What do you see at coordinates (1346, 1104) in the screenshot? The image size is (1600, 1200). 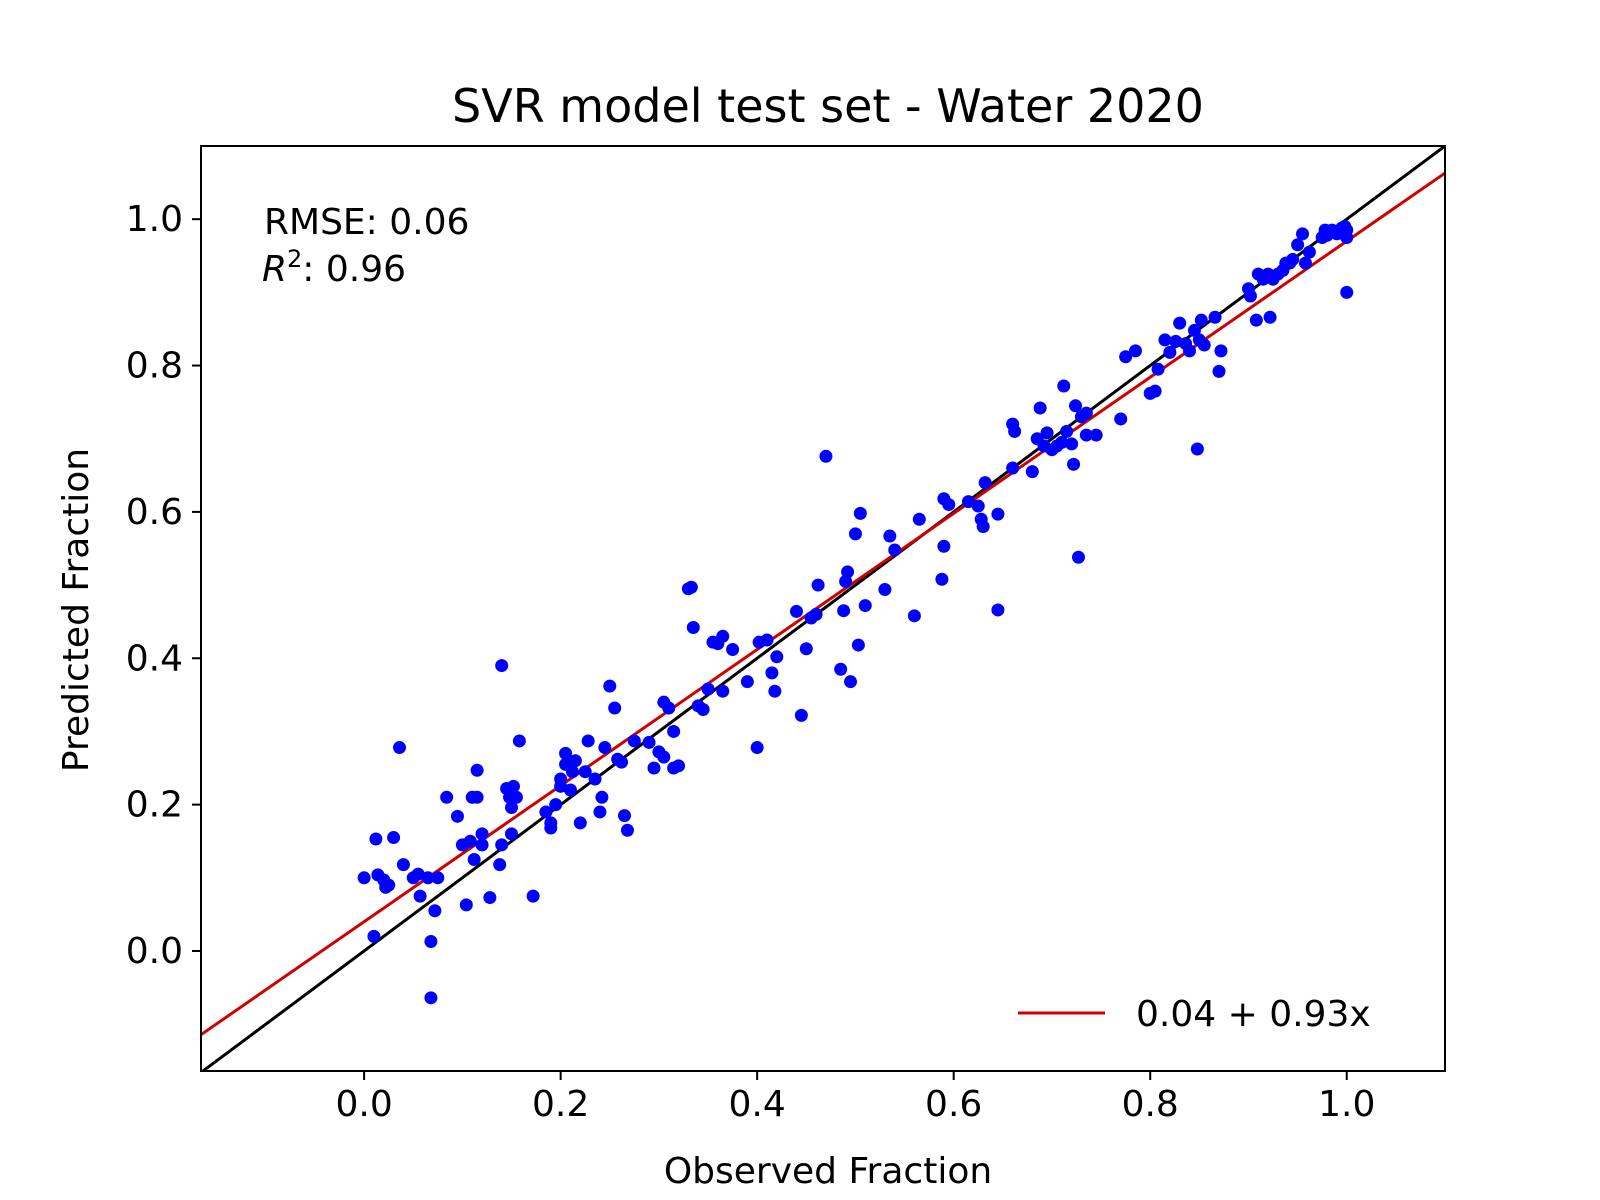 I see `x-tick-label: 1.0` at bounding box center [1346, 1104].